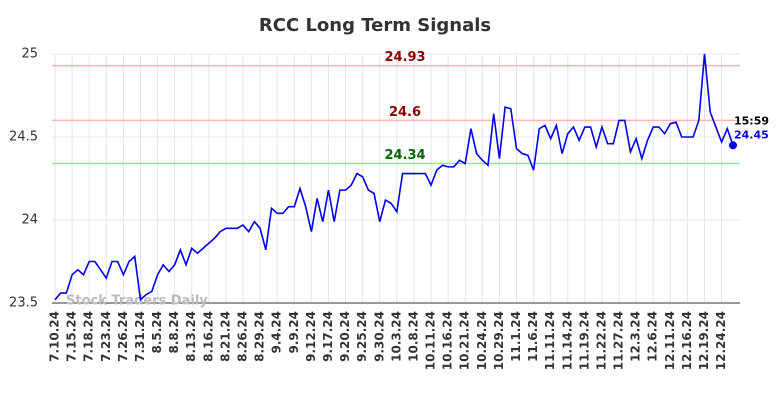 This screenshot has height=398, width=784. What do you see at coordinates (721, 340) in the screenshot?
I see `x-tick-label: 12.24.24` at bounding box center [721, 340].